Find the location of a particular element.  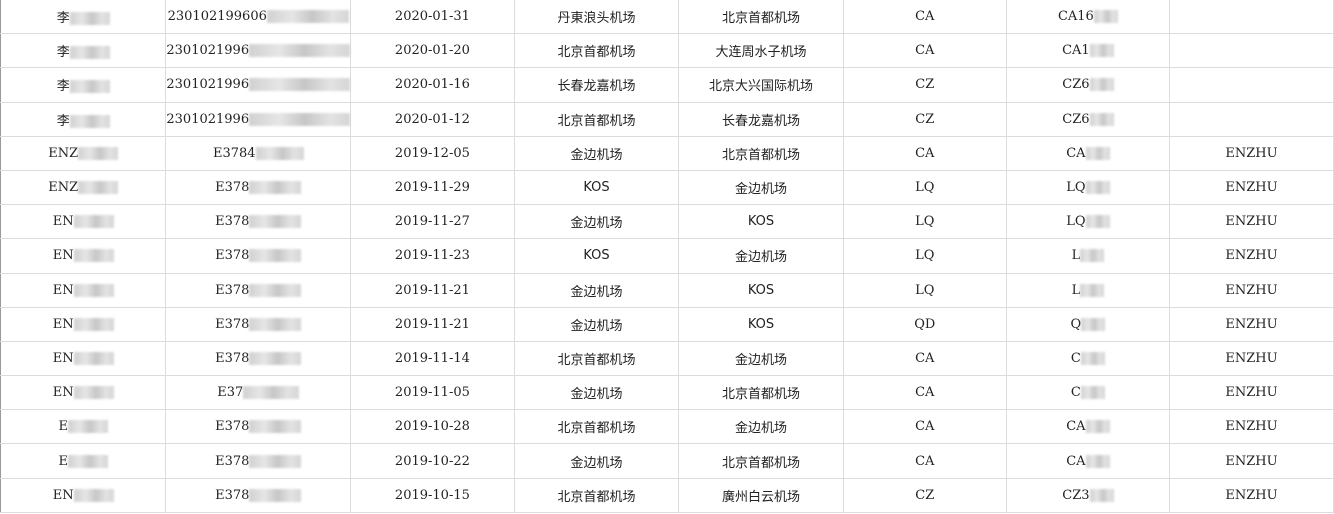

cell-to: 北京大兴国际机场 is located at coordinates (761, 85).